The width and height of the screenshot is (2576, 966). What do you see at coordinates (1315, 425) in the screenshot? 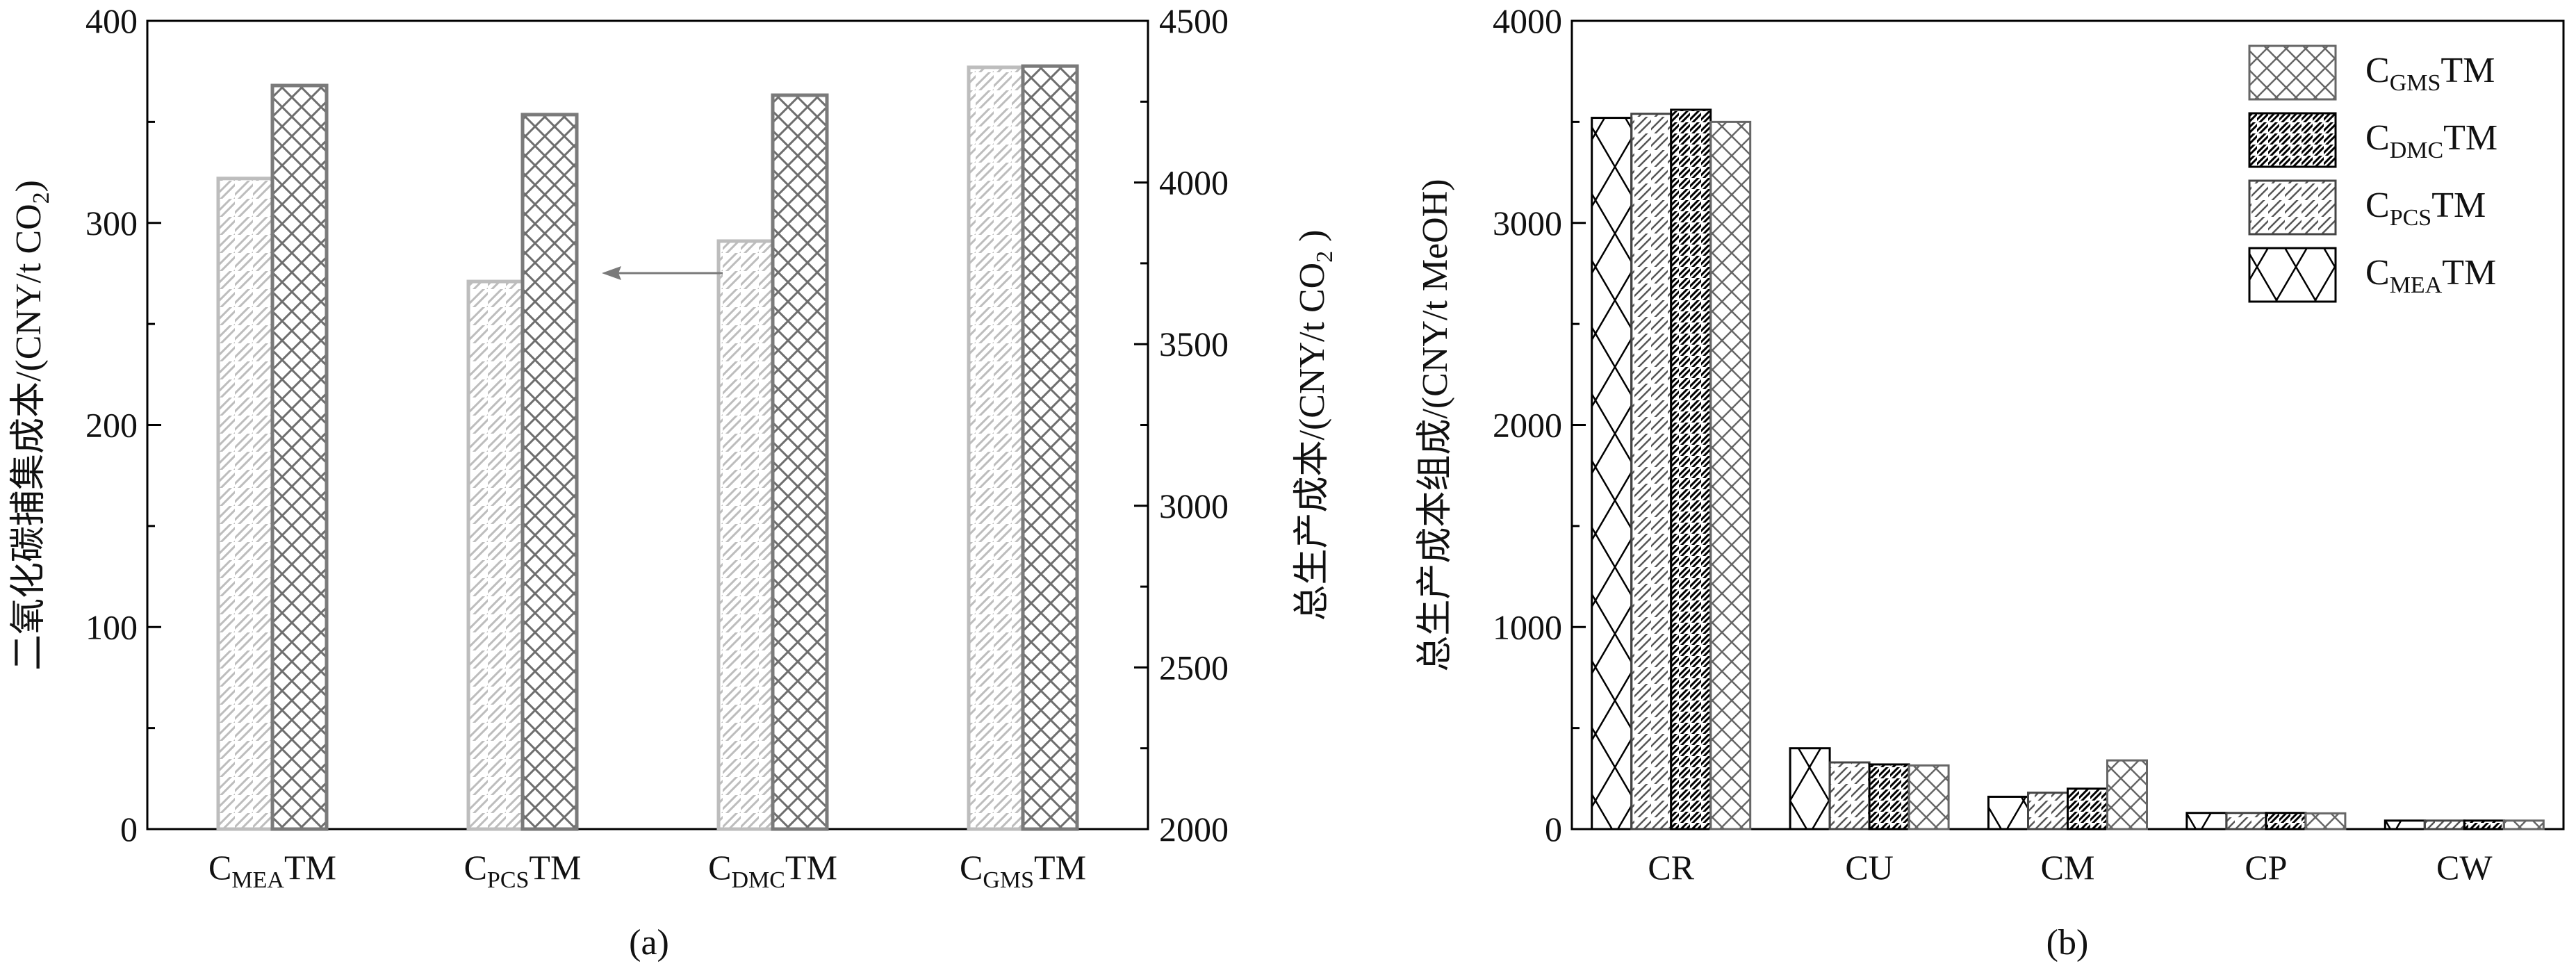
I see `panel-a-right-ylabel: 总生产成本/(CNY/t CO2 )` at bounding box center [1315, 425].